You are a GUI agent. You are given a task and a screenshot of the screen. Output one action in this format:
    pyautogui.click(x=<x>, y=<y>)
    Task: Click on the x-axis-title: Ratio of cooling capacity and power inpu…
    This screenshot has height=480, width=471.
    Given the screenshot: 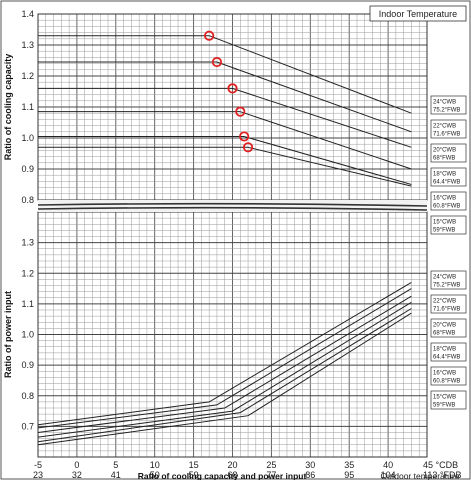 What is the action you would take?
    pyautogui.click(x=222, y=475)
    